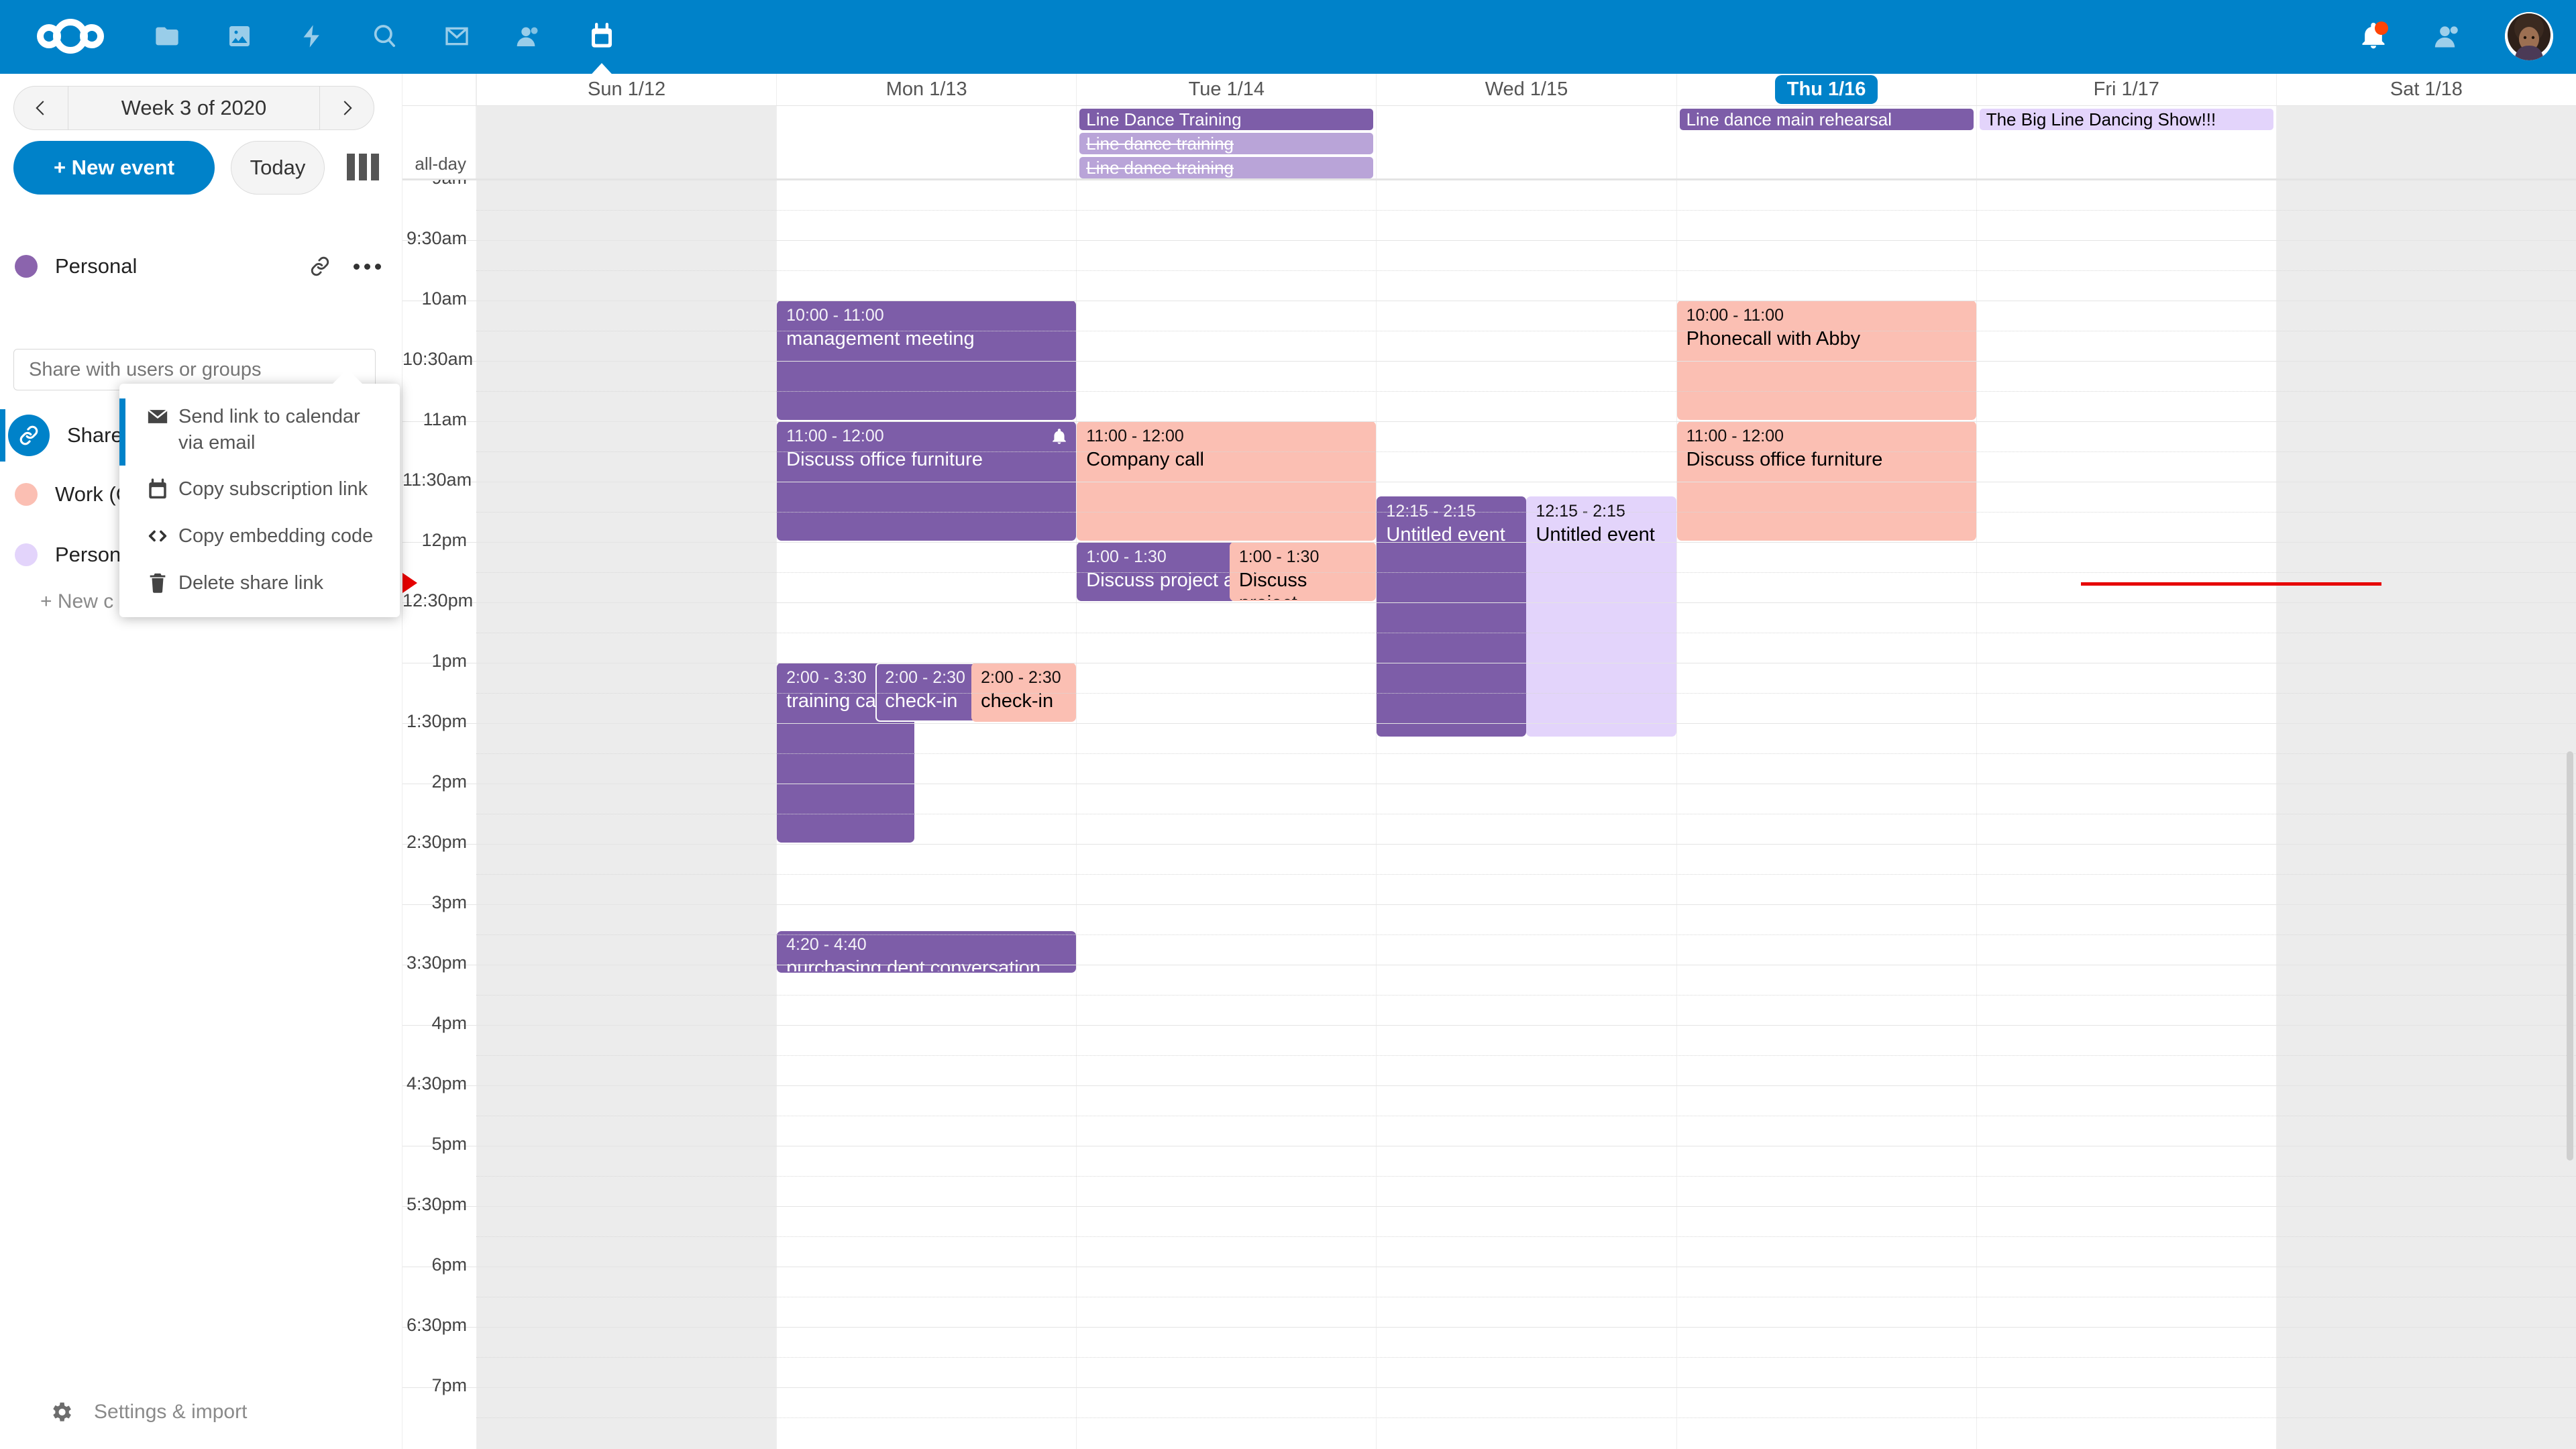  What do you see at coordinates (927, 481) in the screenshot?
I see `event-discuss-office-furniture: 11:00 - 12:00 Discuss office furniture` at bounding box center [927, 481].